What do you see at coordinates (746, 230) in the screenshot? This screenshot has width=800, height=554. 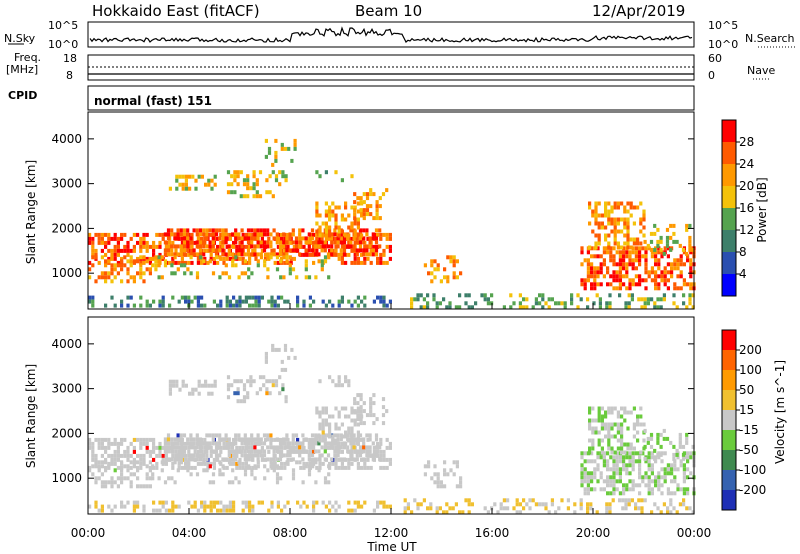 I see `colorbar-tick-label: 12` at bounding box center [746, 230].